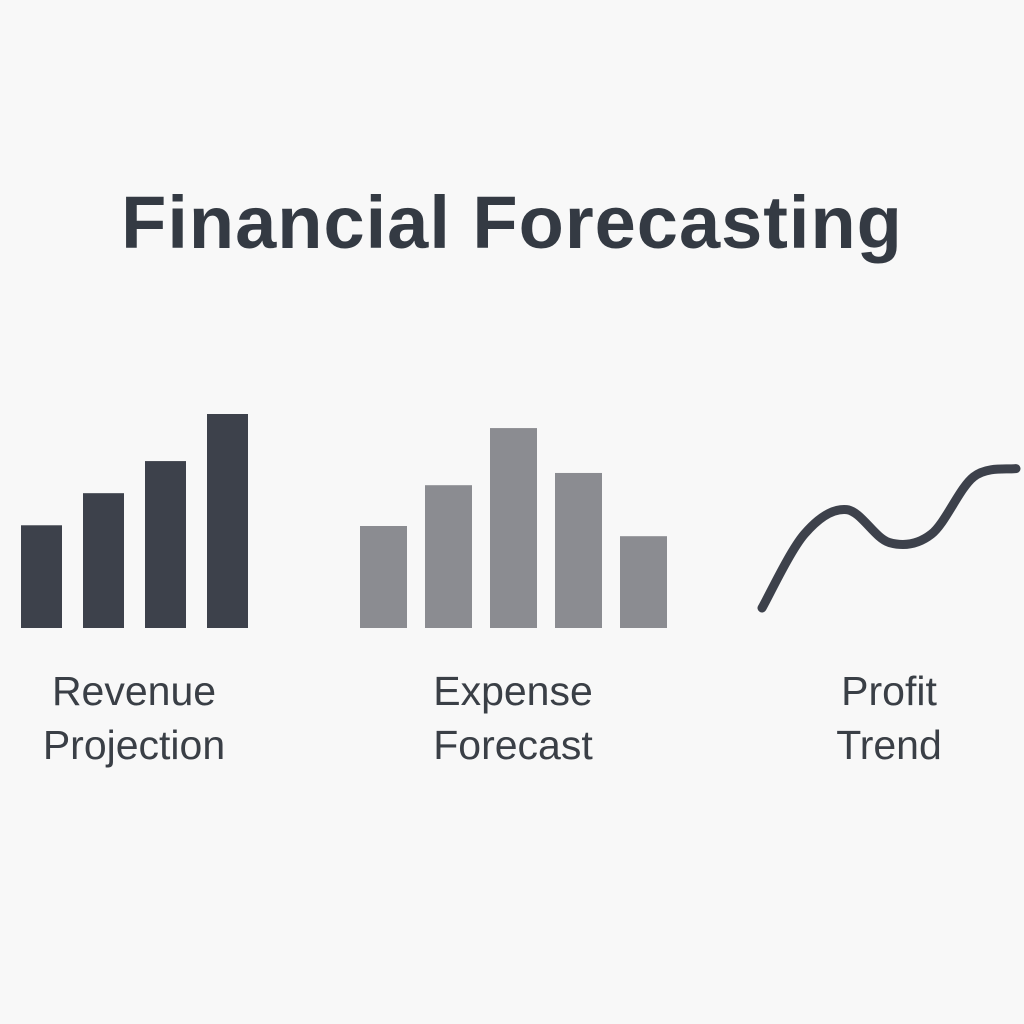  Describe the element at coordinates (513, 691) in the screenshot. I see `expense-label-line1: Expense` at that location.